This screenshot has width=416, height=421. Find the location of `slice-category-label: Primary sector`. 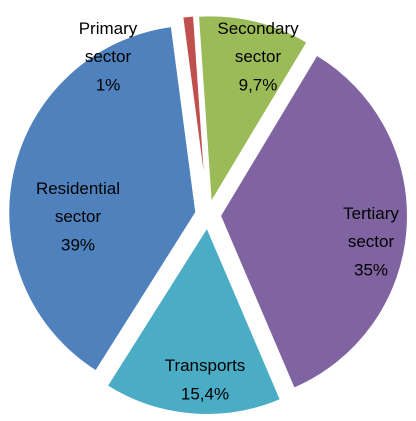

slice-category-label: Primary sector is located at coordinates (108, 42).